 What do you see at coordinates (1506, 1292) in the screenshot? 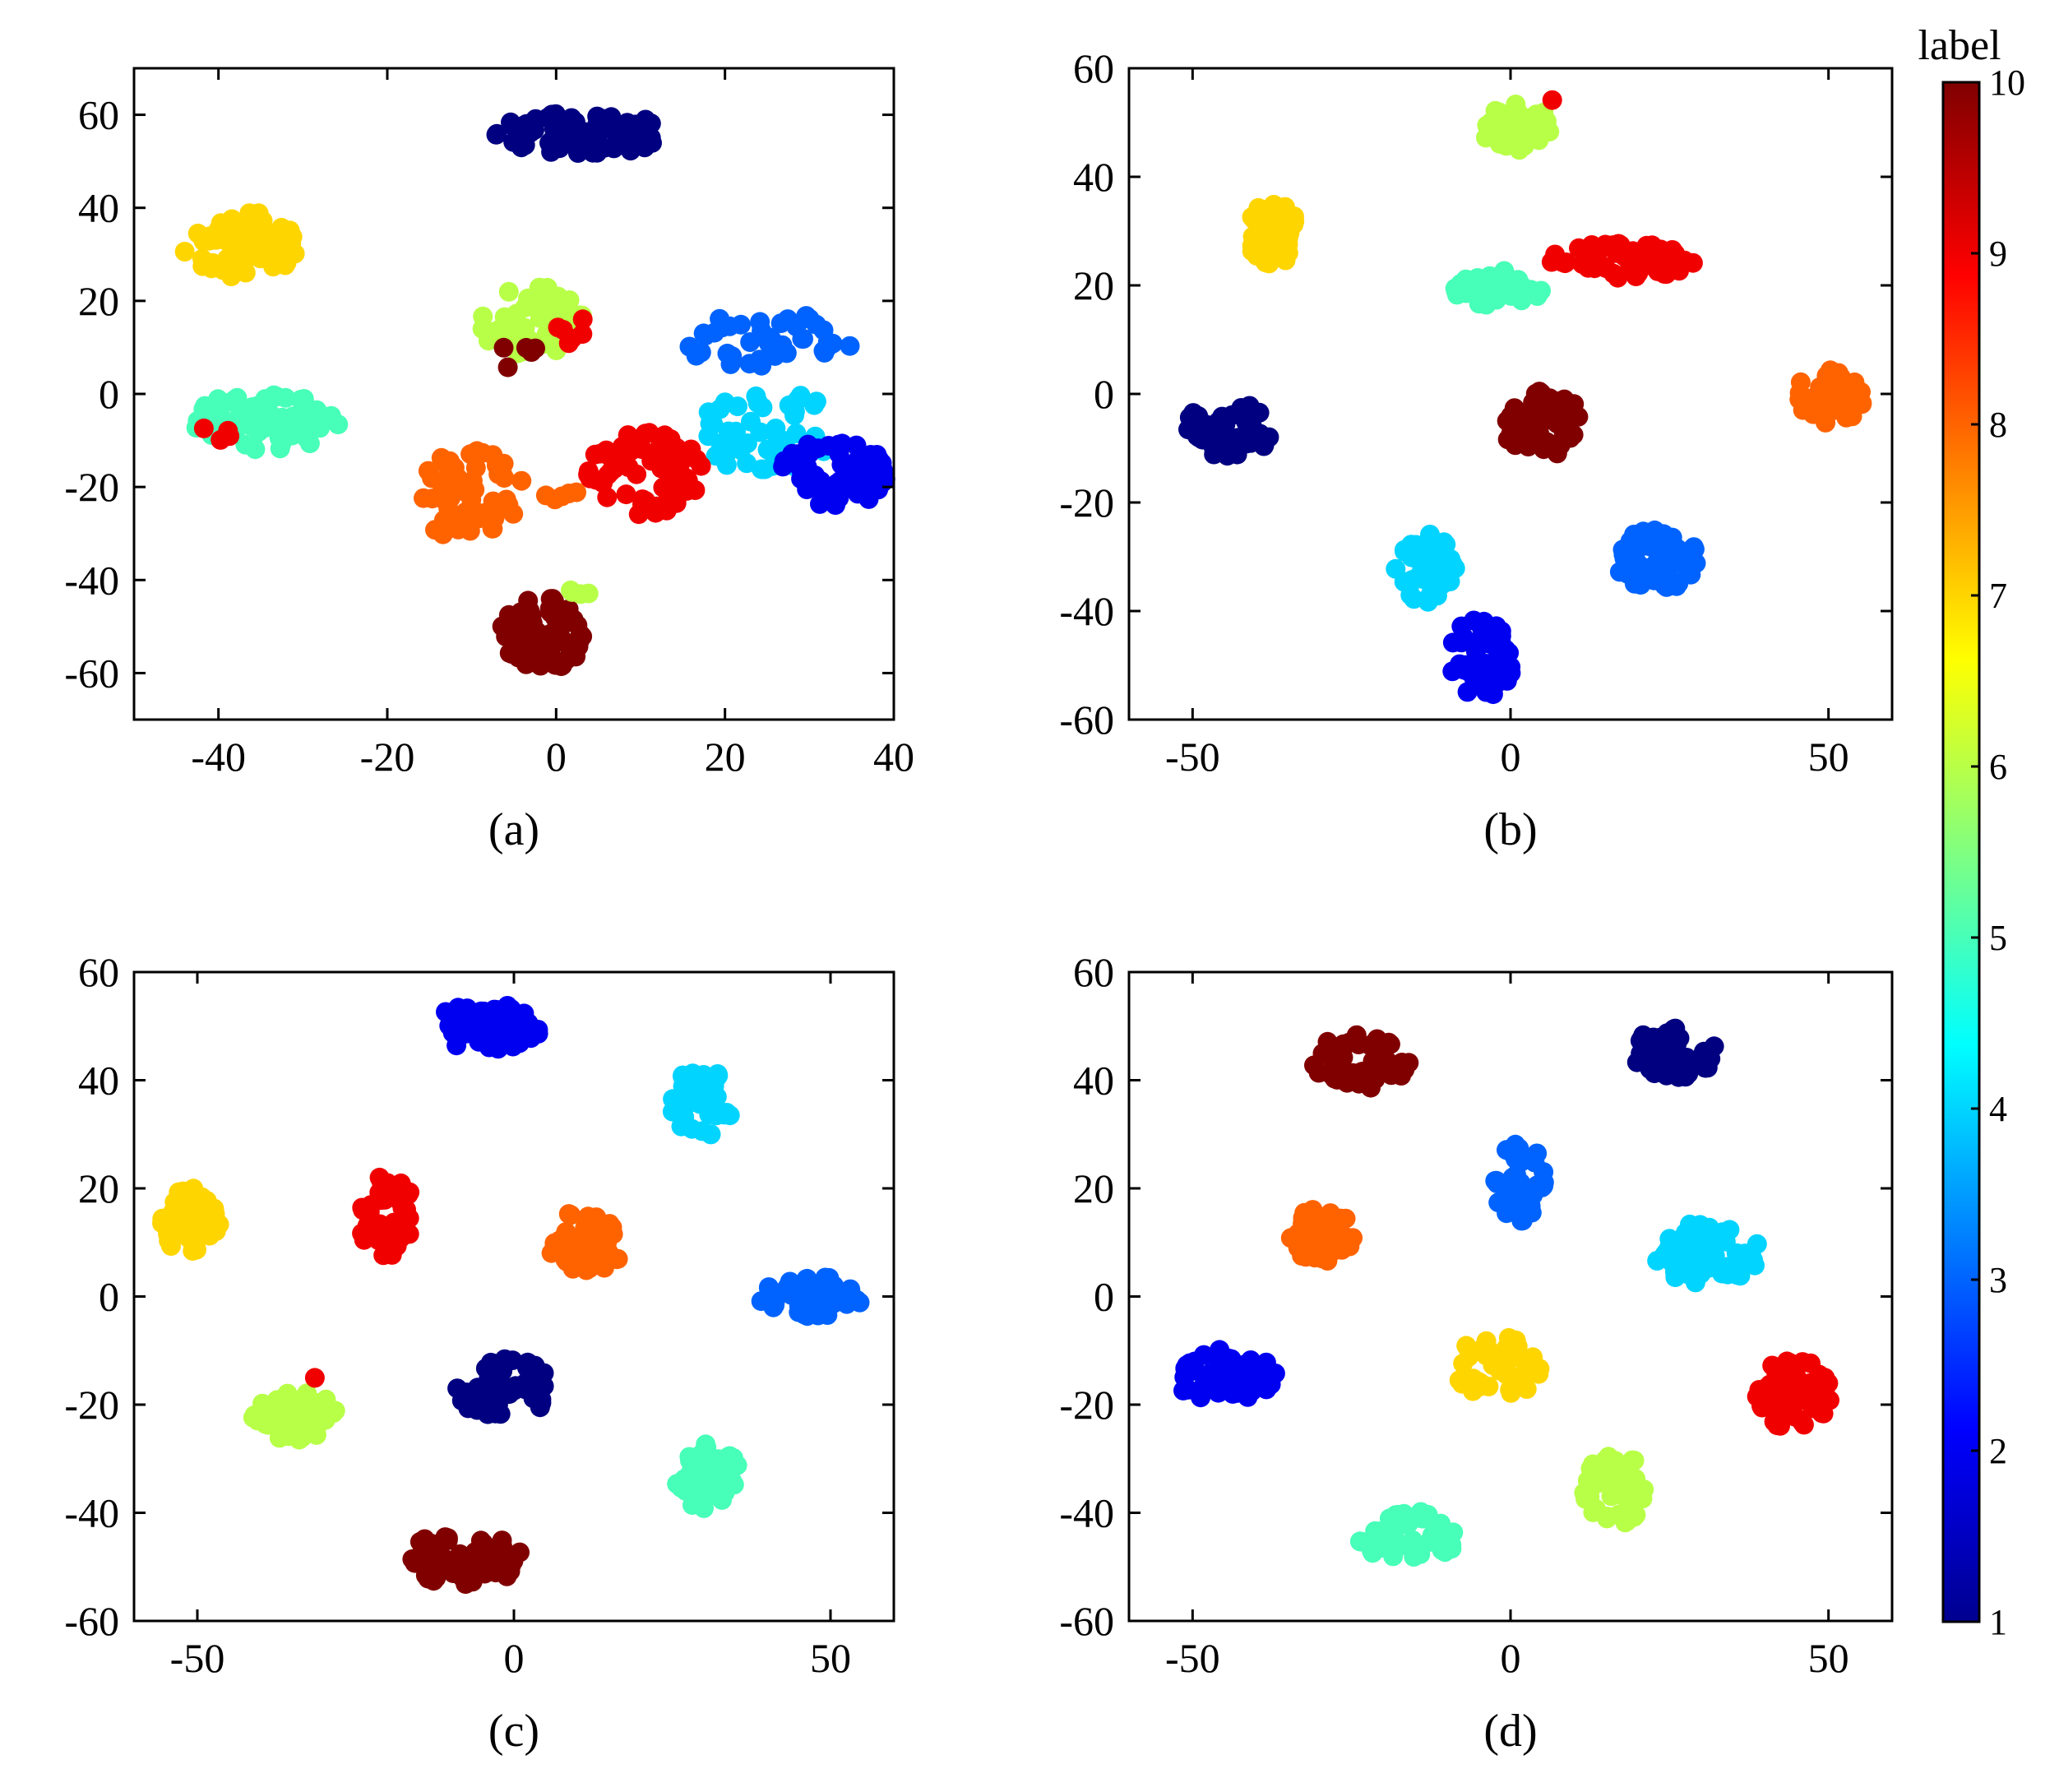
I see `scatter-points` at bounding box center [1506, 1292].